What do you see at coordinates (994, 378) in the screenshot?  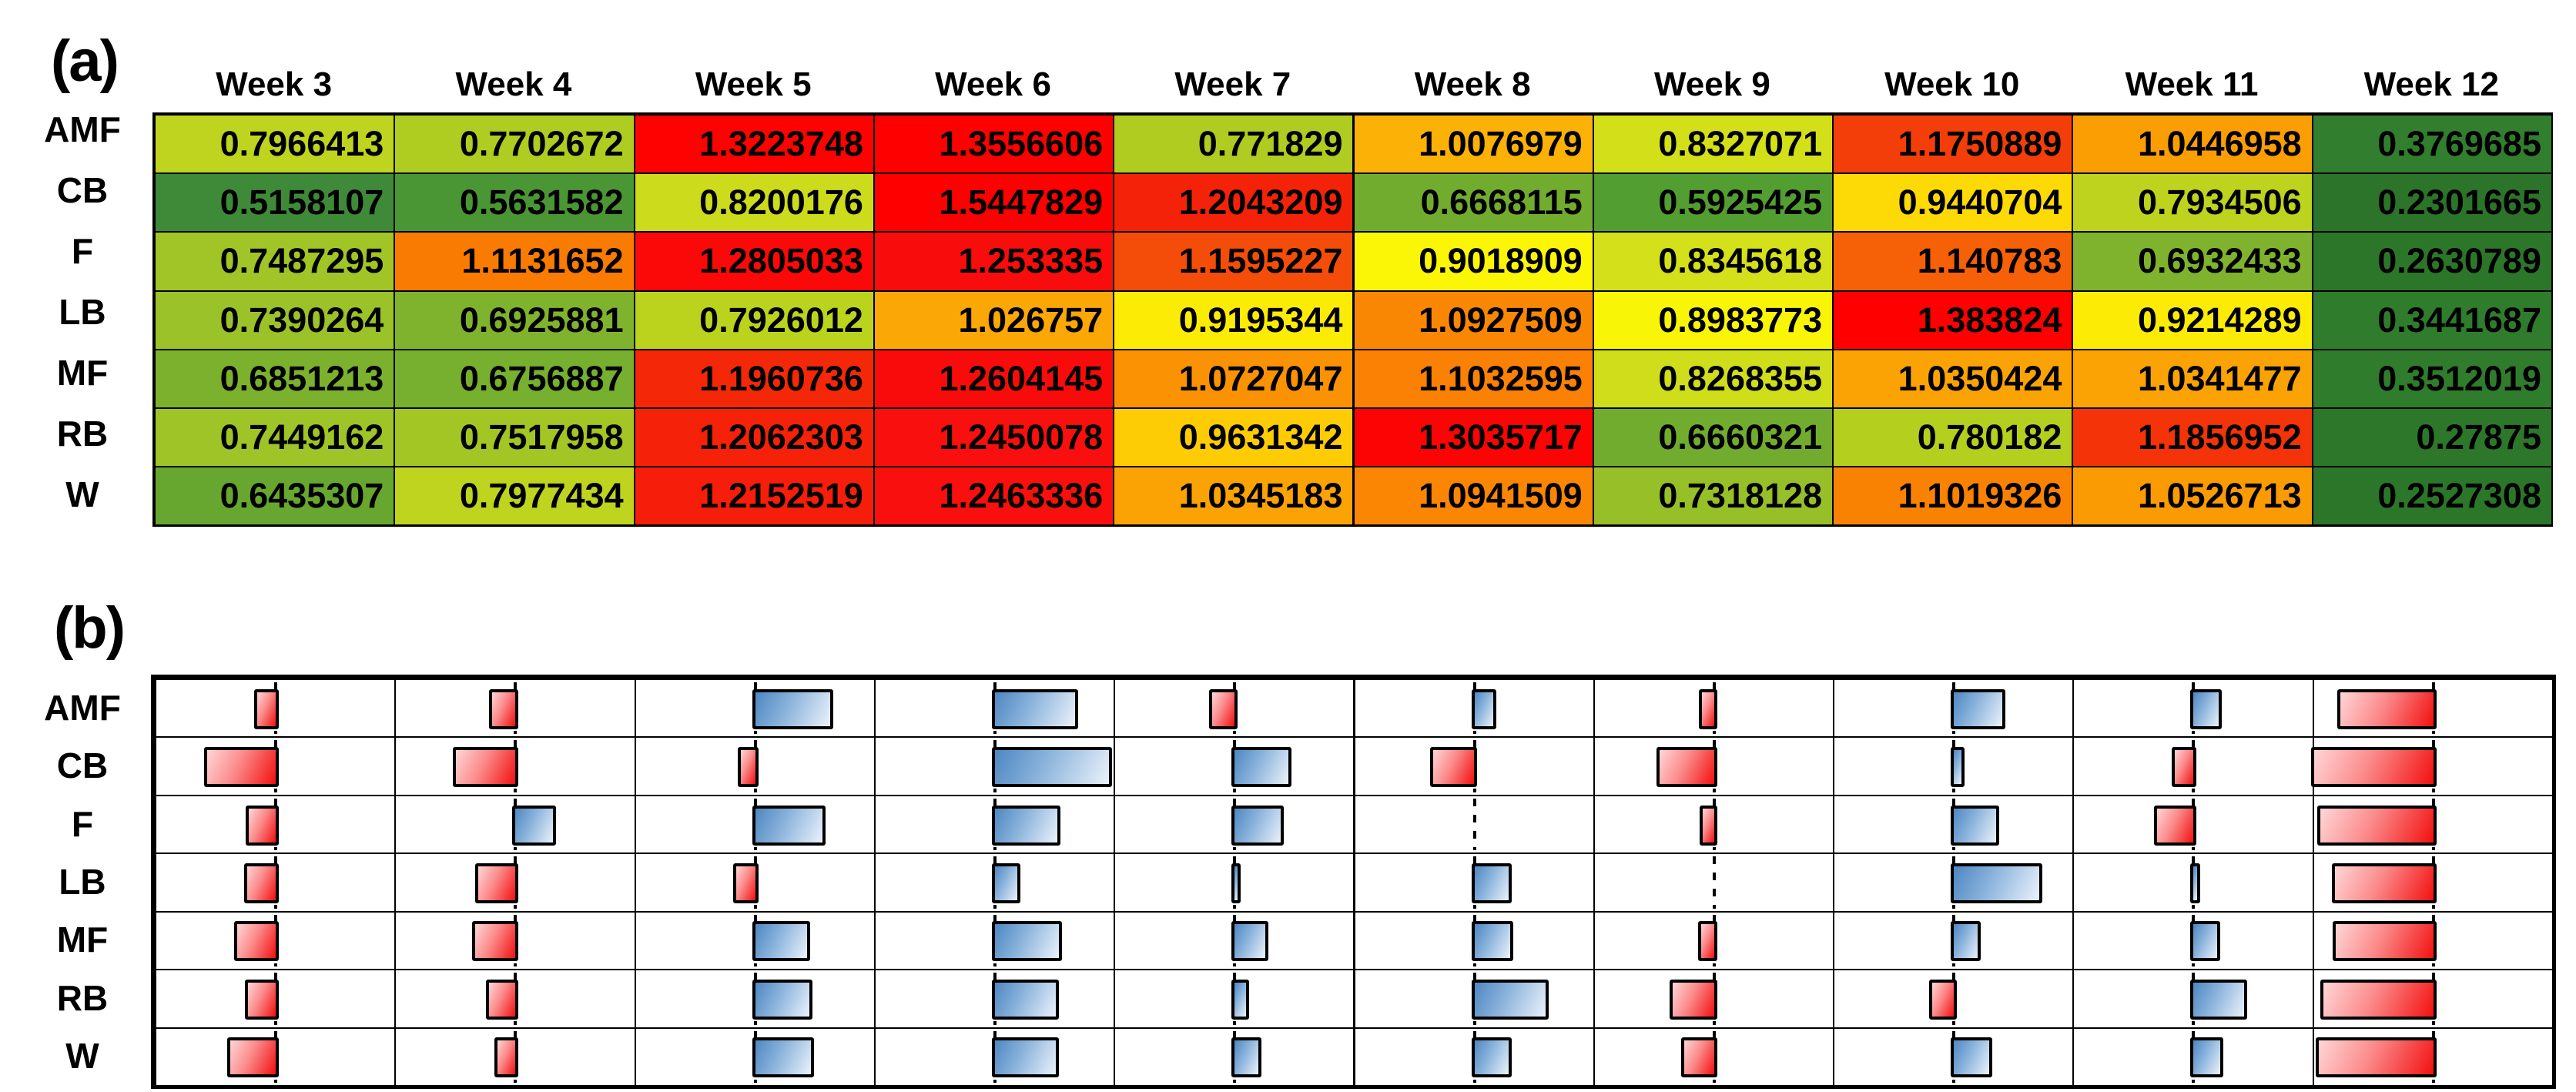 I see `heatmap-cell: 1.2604145` at bounding box center [994, 378].